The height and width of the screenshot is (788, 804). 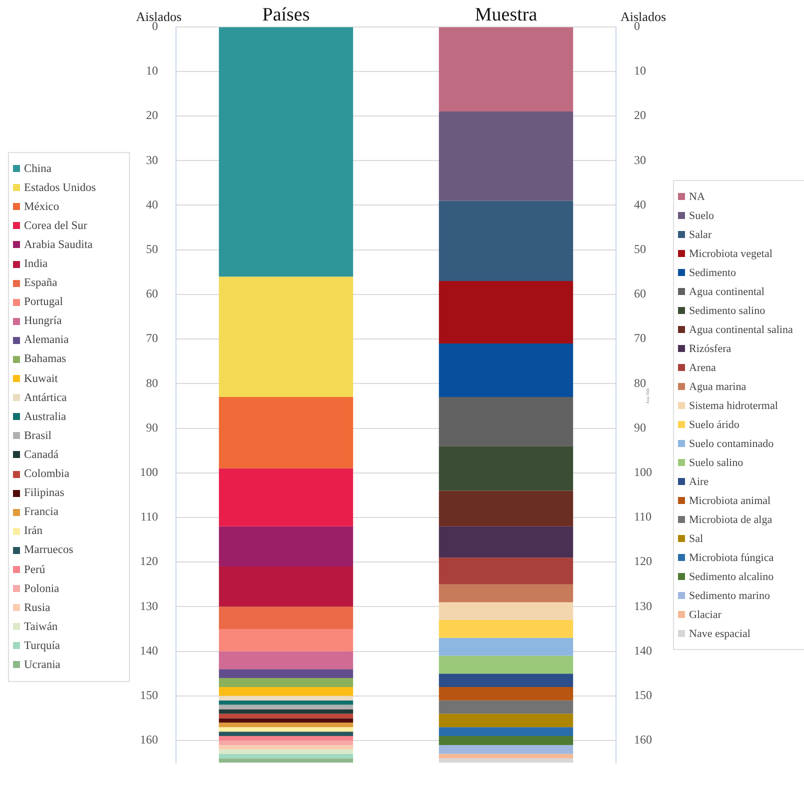 I want to click on legend-label: Arabia Saudita, so click(x=58, y=244).